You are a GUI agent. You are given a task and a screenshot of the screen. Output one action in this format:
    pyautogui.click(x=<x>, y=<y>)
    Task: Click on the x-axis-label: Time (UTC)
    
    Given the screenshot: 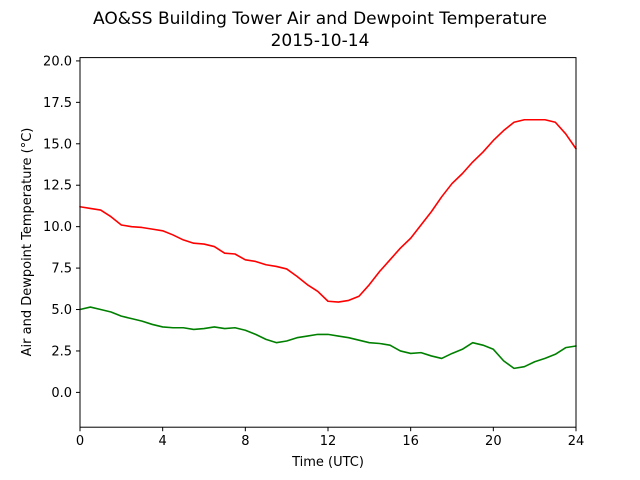 What is the action you would take?
    pyautogui.click(x=327, y=462)
    